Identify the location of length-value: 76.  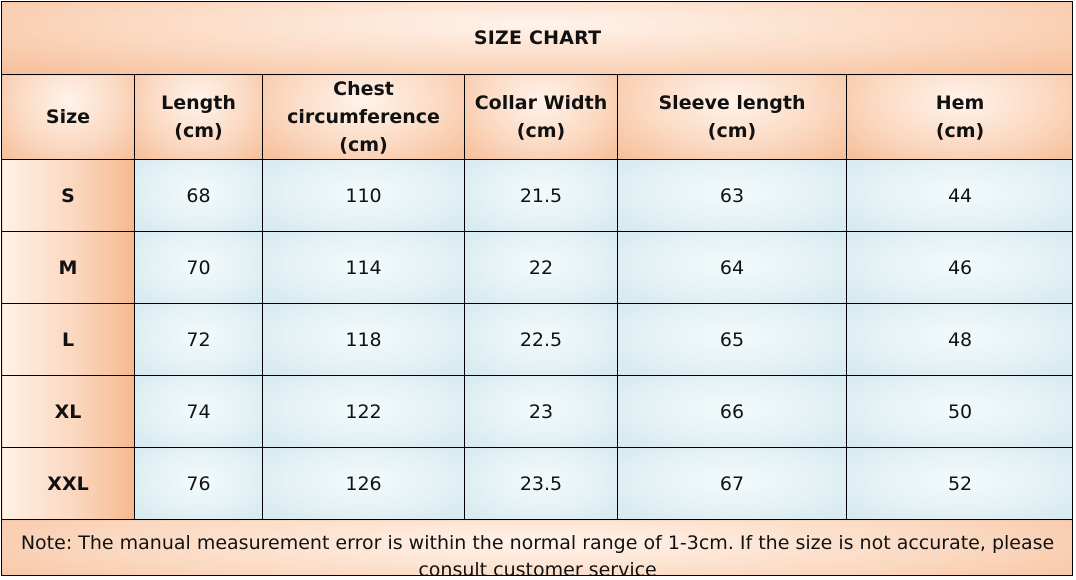
(198, 483).